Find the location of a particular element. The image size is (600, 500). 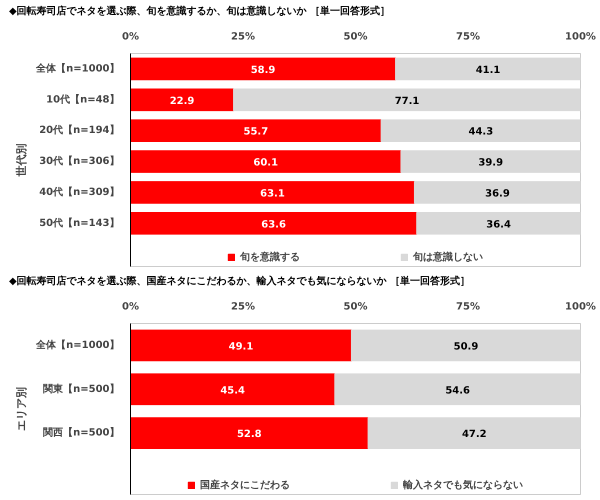

text: エリア別 is located at coordinates (21, 409).